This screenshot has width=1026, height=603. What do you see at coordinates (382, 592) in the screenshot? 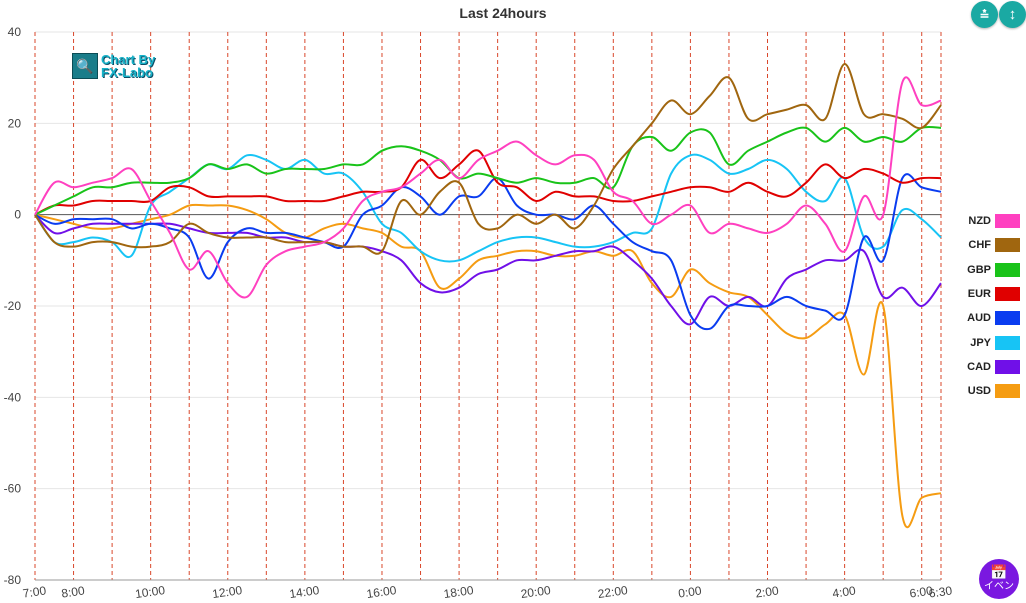
I see `x-tick-label: 16:00` at bounding box center [382, 592].